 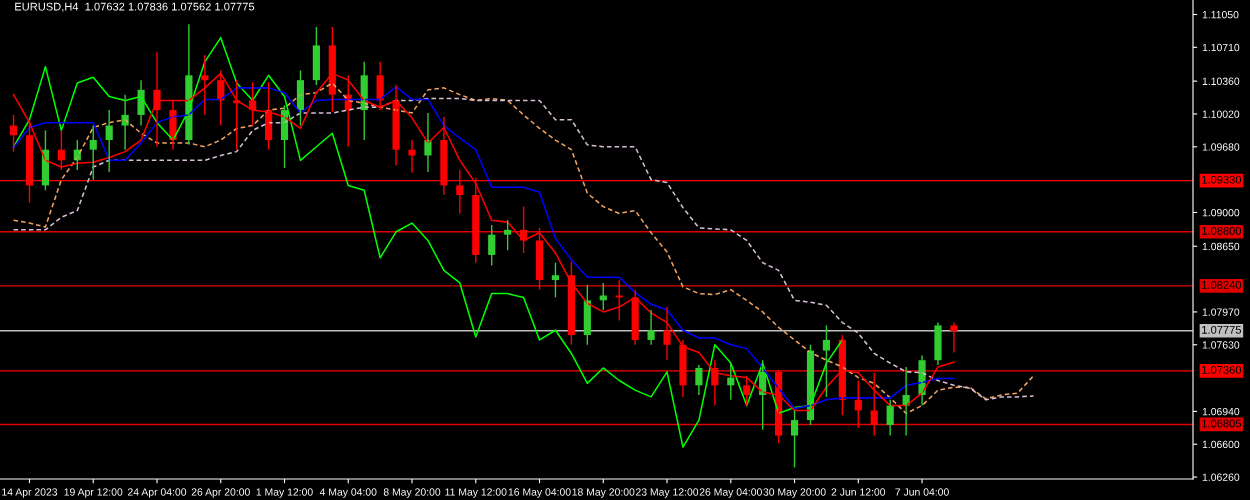 What do you see at coordinates (1222, 230) in the screenshot?
I see `ref-line-label: 1.08800` at bounding box center [1222, 230].